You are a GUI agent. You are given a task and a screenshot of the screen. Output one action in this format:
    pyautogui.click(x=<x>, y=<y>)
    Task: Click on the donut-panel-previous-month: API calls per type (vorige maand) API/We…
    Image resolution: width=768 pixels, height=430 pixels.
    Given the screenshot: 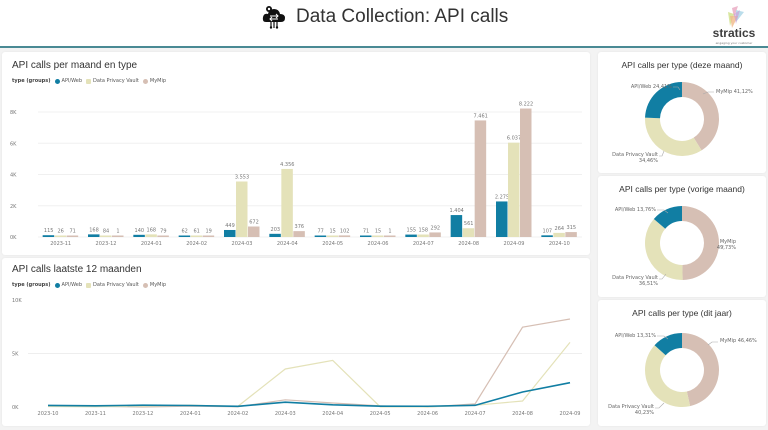 What is the action you would take?
    pyautogui.click(x=682, y=236)
    